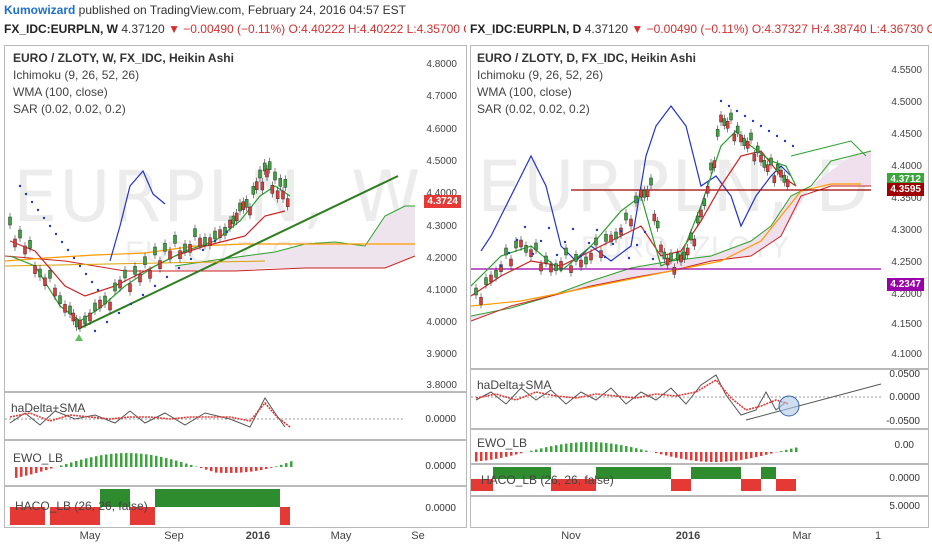 Image resolution: width=932 pixels, height=550 pixels. I want to click on left-xtick: 2016, so click(258, 536).